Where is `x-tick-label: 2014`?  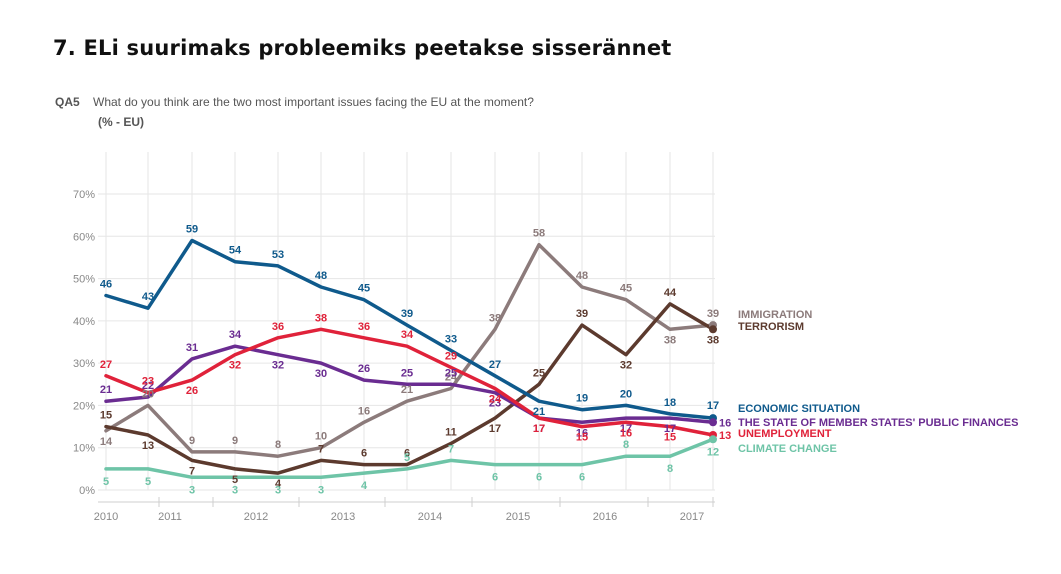
x-tick-label: 2014 is located at coordinates (430, 517).